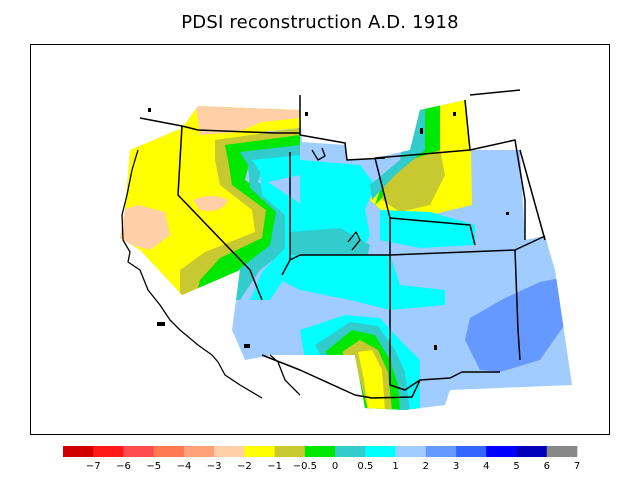  What do you see at coordinates (145, 227) in the screenshot?
I see `field-west-orange-coast` at bounding box center [145, 227].